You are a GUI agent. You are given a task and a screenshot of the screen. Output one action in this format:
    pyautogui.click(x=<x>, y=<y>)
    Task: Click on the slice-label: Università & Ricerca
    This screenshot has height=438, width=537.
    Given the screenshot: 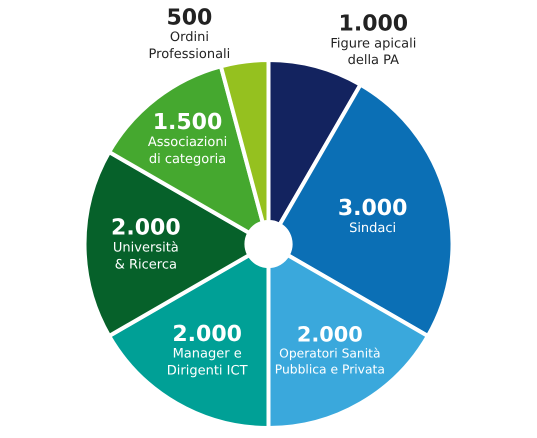 What is the action you would take?
    pyautogui.click(x=145, y=256)
    